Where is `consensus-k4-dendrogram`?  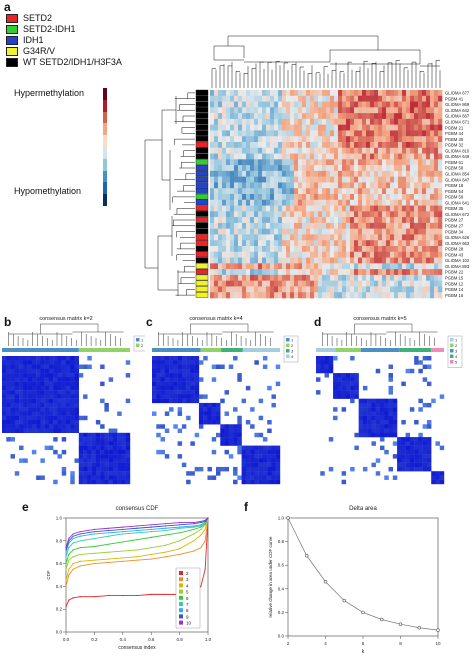 consensus-k4-dendrogram is located at coordinates (216, 334).